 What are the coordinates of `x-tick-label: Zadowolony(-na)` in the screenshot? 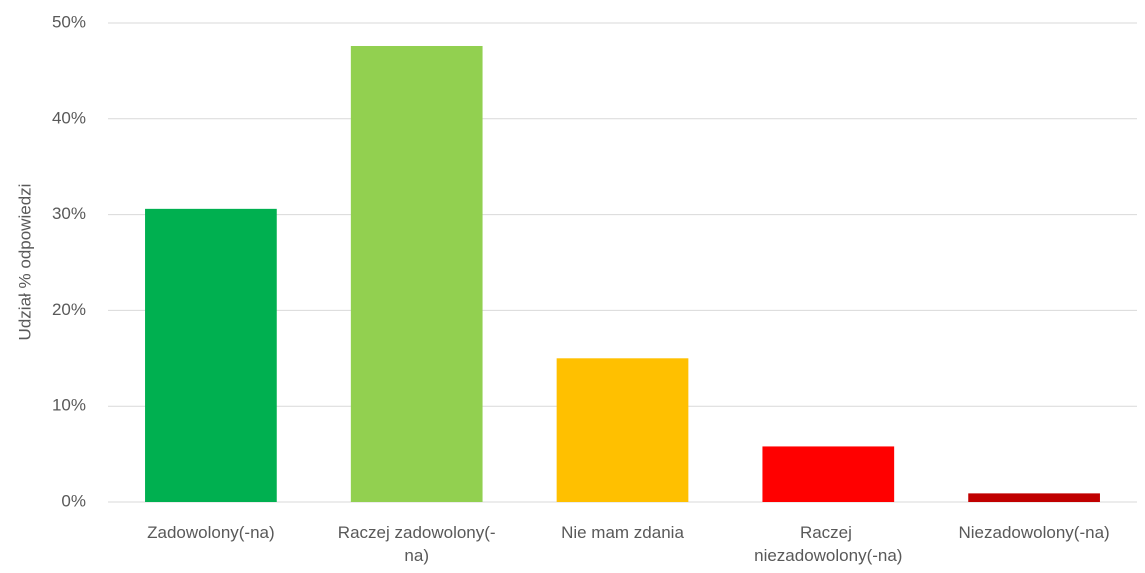 It's located at (211, 532).